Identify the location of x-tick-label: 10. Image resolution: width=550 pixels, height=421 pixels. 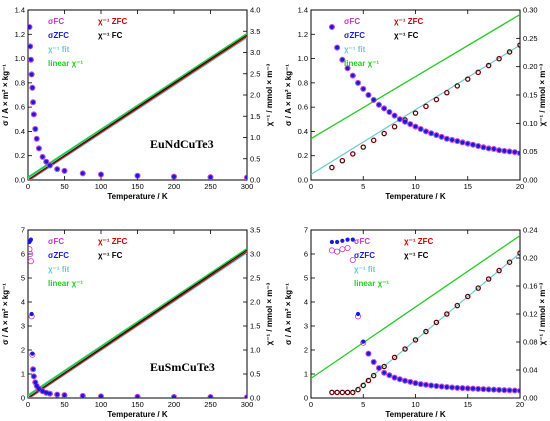
(415, 404).